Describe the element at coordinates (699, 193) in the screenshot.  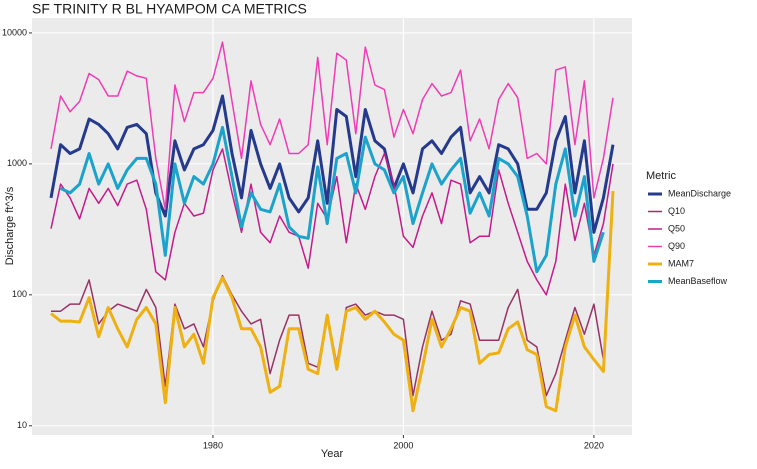
I see `legend-label: MeanDischarge` at that location.